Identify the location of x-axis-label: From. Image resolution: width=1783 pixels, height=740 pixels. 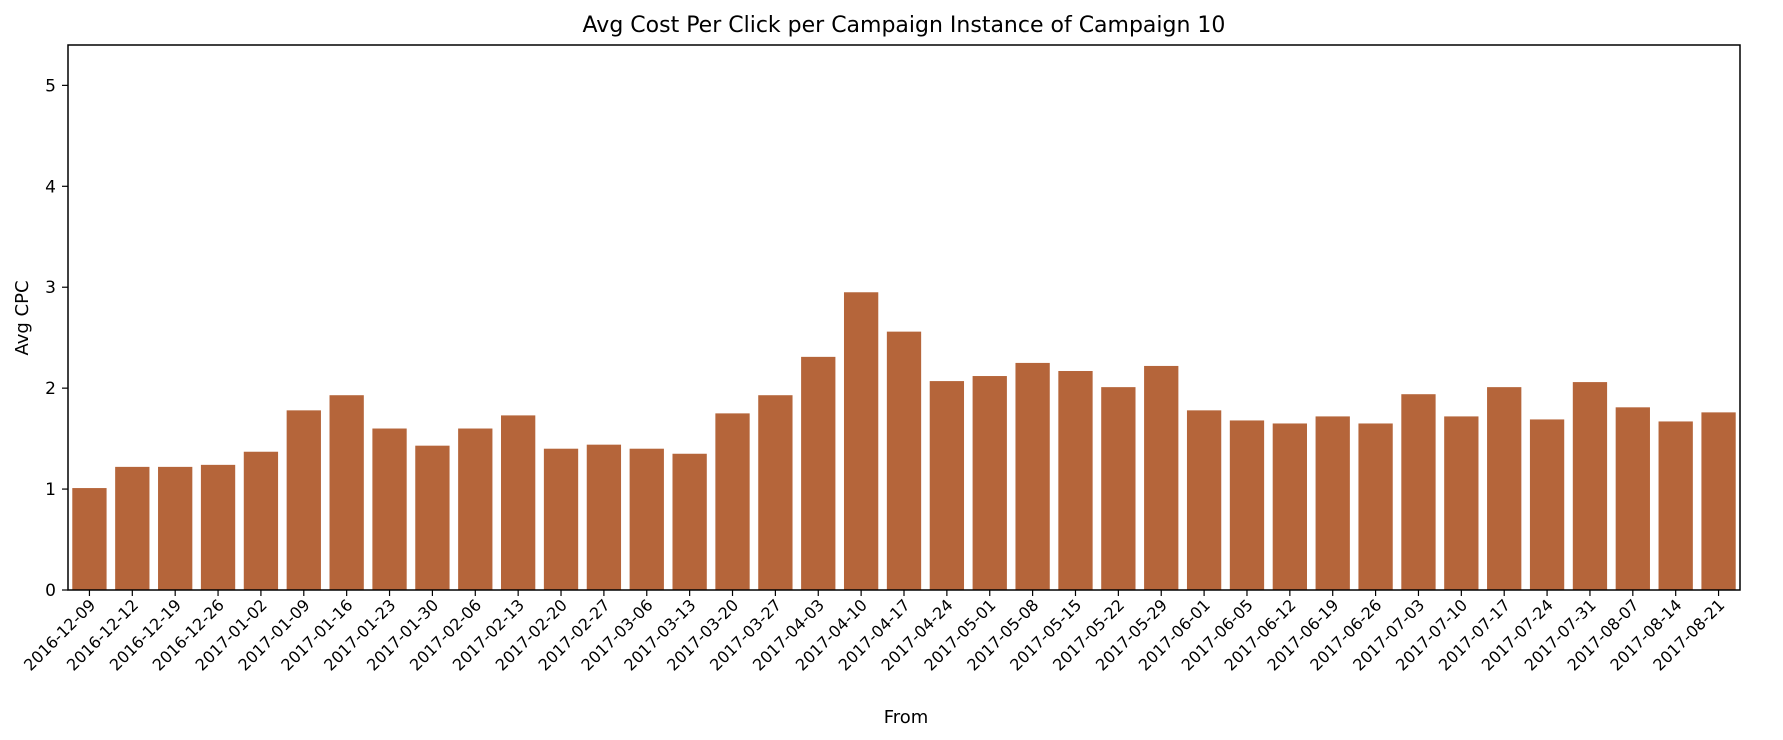
(906, 717).